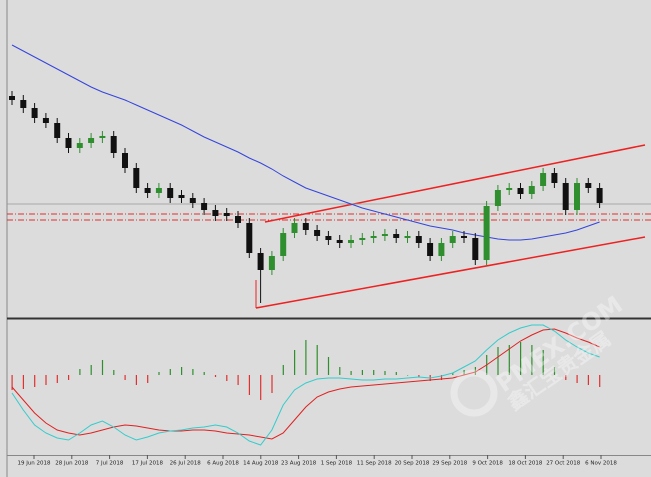  I want to click on x-tick-label: 23 Aug 2018, so click(299, 464).